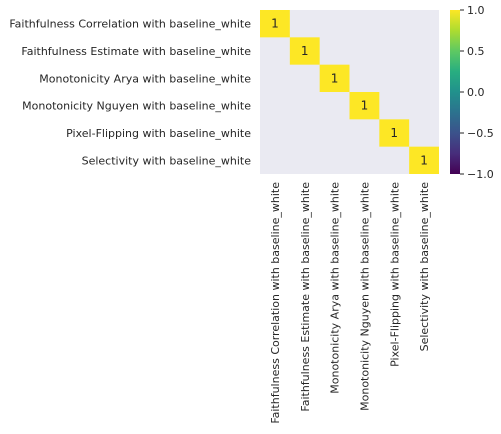 The image size is (501, 434). Describe the element at coordinates (136, 106) in the screenshot. I see `row-label: Monotonicity Nguyen with baseline_white` at that location.